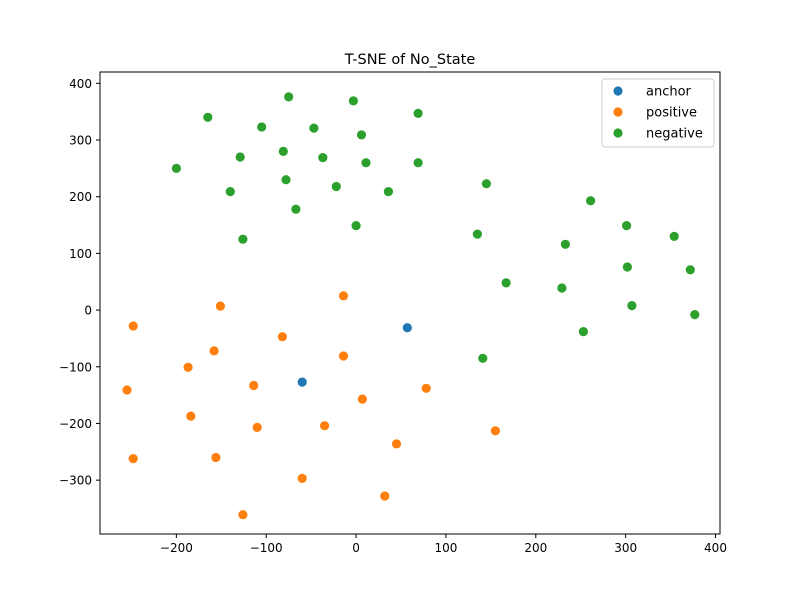  What do you see at coordinates (356, 548) in the screenshot?
I see `x-tick-label: 0` at bounding box center [356, 548].